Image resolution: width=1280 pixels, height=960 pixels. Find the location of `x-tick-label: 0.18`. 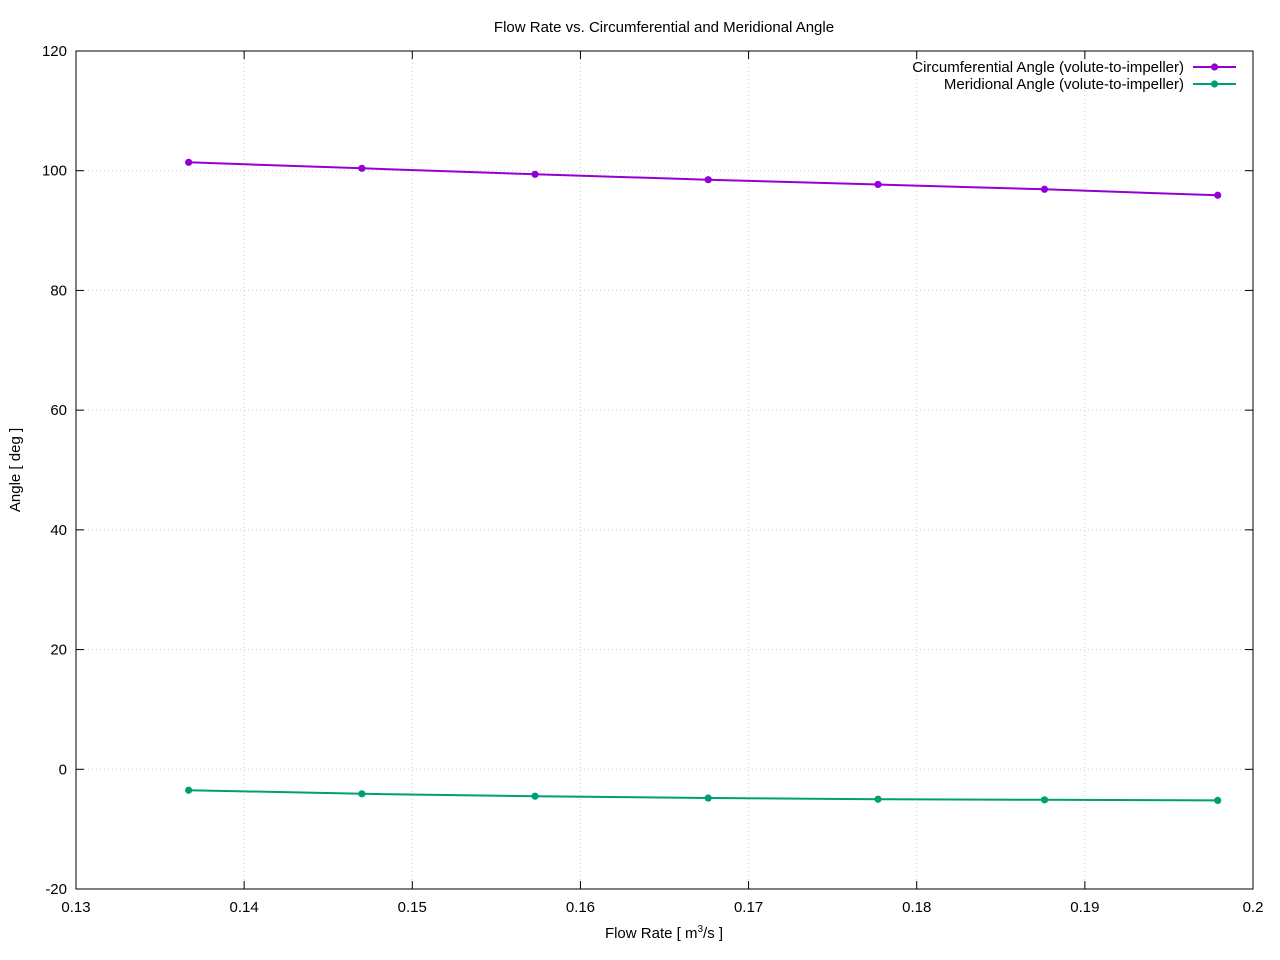

x-tick-label: 0.18 is located at coordinates (916, 907).